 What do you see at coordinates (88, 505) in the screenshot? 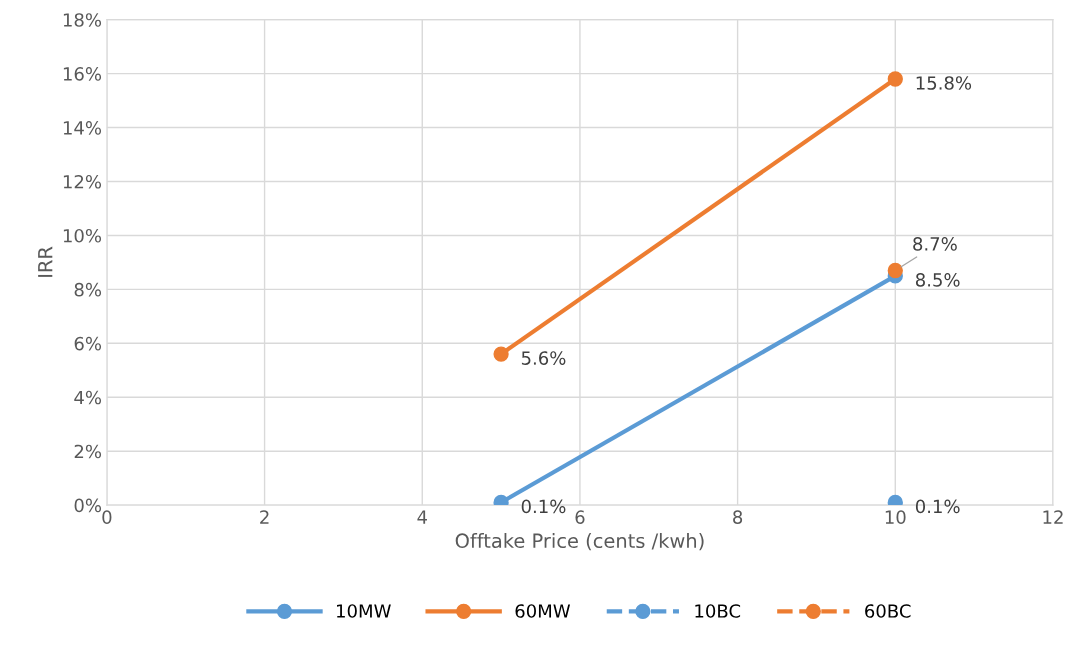
I see `y-tick-label: 0%` at bounding box center [88, 505].